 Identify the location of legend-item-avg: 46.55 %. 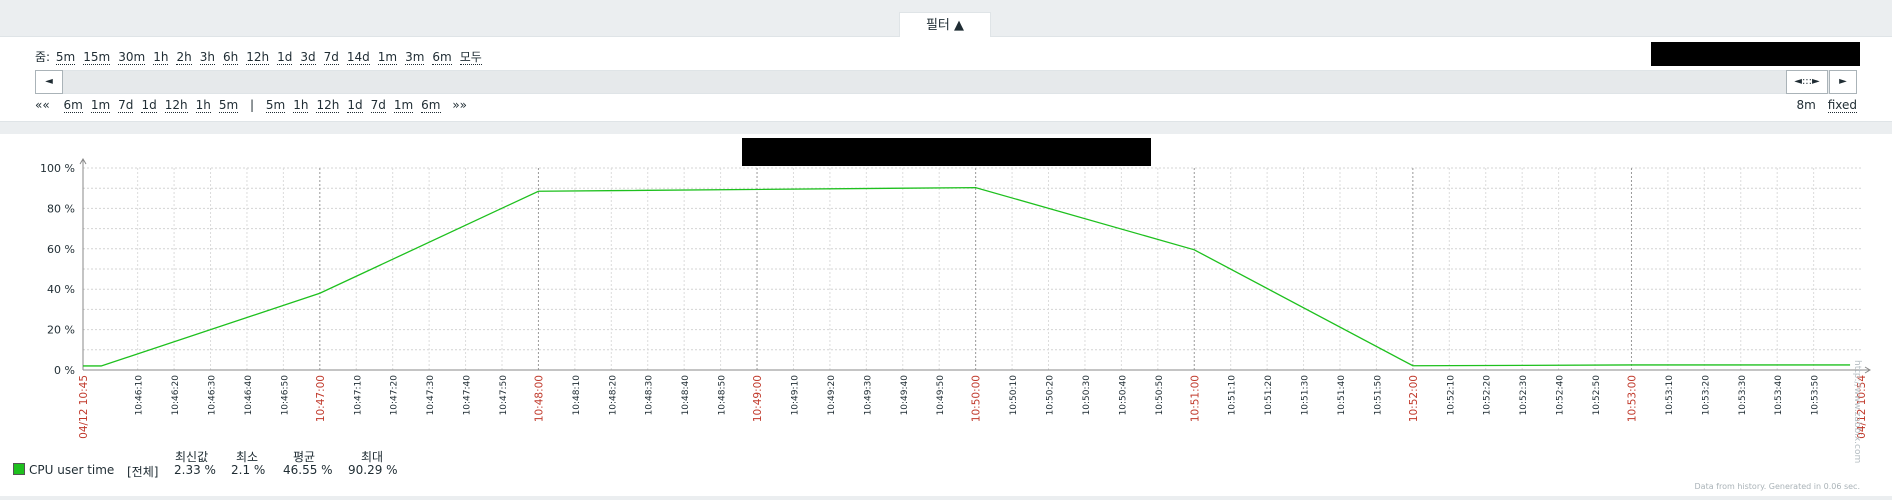
(308, 470).